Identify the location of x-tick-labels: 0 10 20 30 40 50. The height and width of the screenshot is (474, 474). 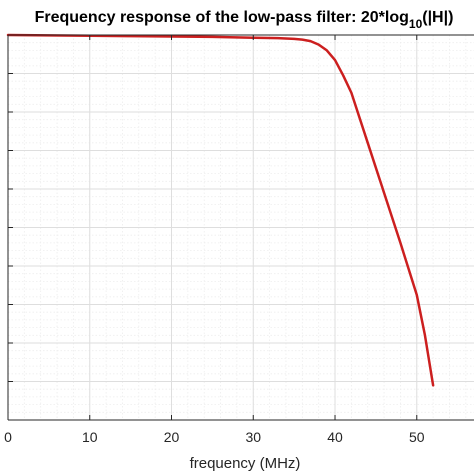
(214, 437).